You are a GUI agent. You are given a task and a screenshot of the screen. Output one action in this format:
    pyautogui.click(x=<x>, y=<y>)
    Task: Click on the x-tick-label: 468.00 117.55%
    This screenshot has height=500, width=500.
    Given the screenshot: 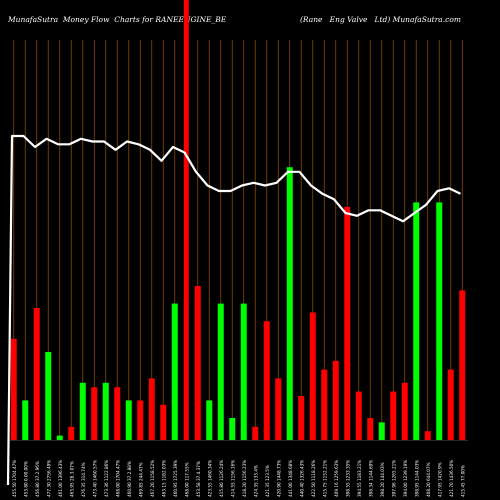 What is the action you would take?
    pyautogui.click(x=186, y=479)
    